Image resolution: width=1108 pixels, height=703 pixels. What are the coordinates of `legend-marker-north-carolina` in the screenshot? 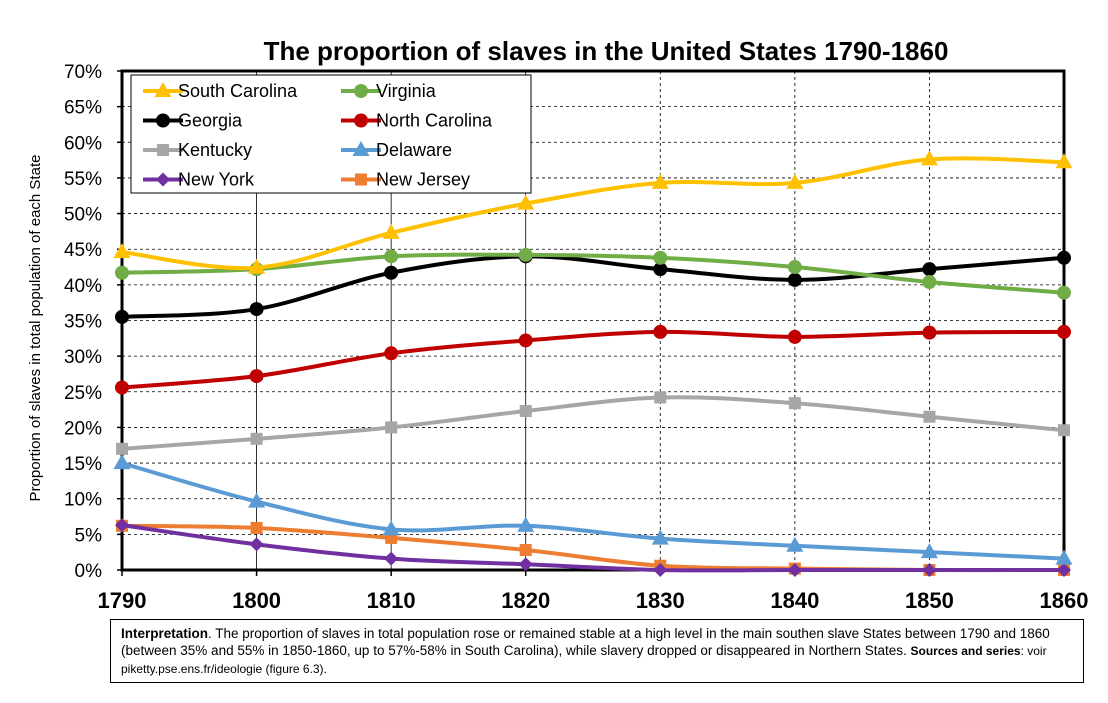 It's located at (361, 120).